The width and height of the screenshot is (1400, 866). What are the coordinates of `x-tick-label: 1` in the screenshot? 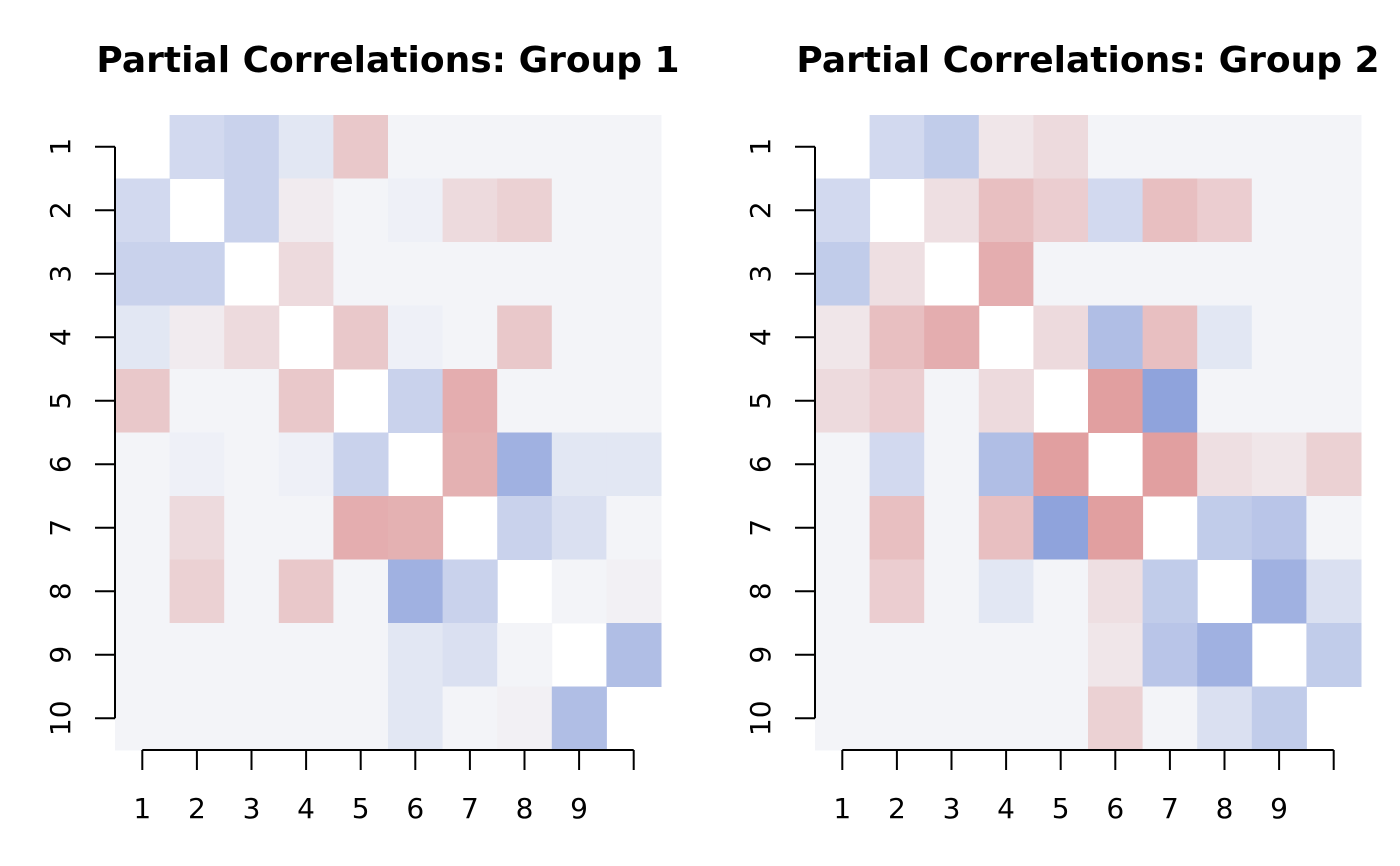 It's located at (142, 808).